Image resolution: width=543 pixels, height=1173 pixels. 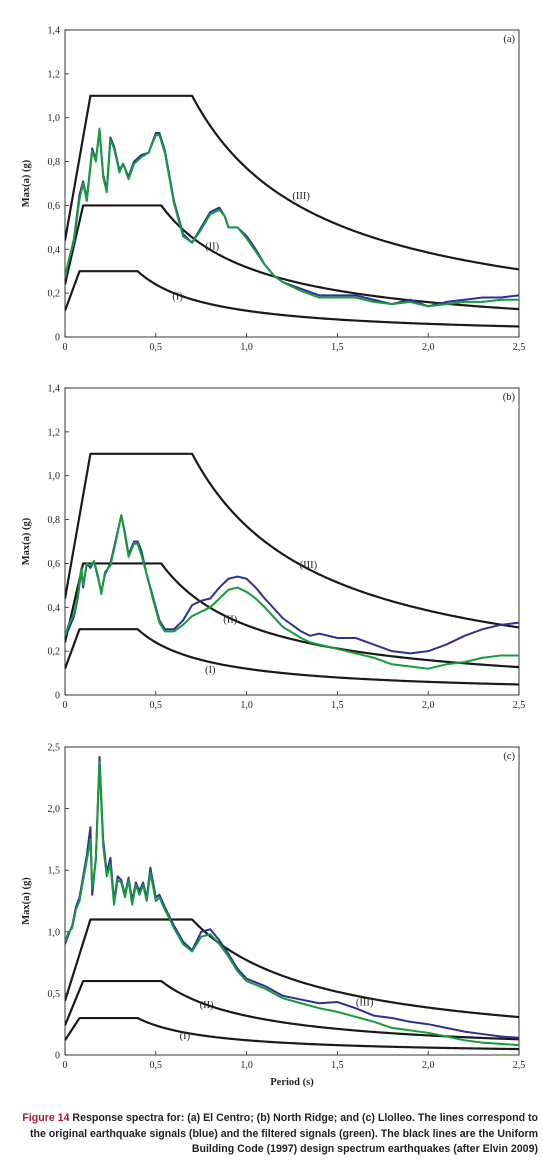 I want to click on y-tick-label: 1,5, so click(x=54, y=871).